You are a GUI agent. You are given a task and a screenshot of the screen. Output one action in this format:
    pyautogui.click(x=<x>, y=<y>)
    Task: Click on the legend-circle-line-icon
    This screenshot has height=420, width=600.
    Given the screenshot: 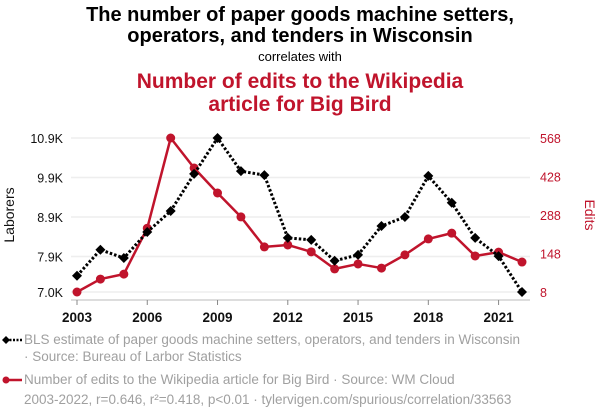 What is the action you would take?
    pyautogui.click(x=12, y=380)
    